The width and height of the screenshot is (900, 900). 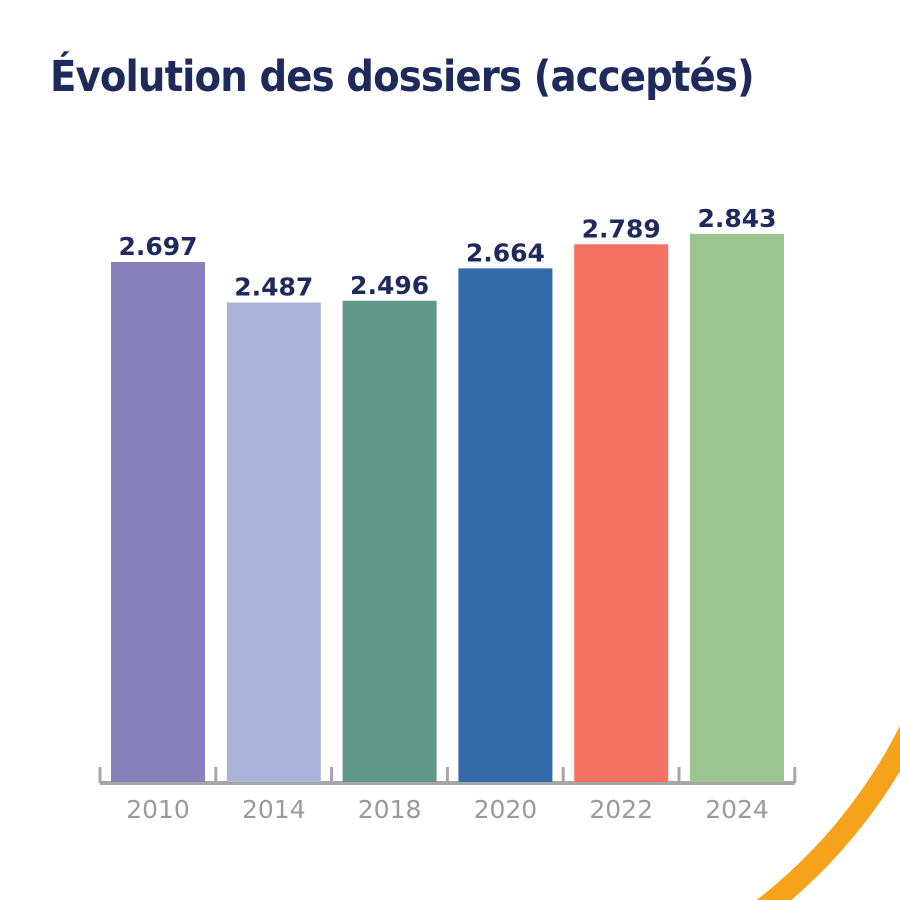 What do you see at coordinates (273, 542) in the screenshot?
I see `bar-2014` at bounding box center [273, 542].